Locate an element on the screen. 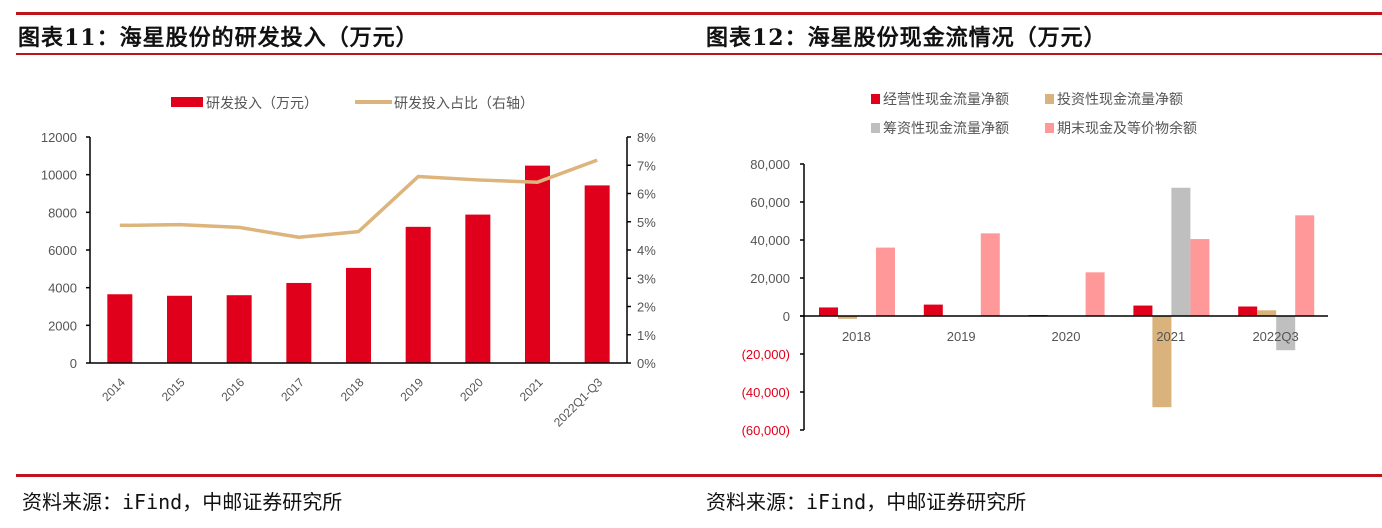 This screenshot has width=1382, height=528. x-axis-tick-label: 2022Q1-Q3 is located at coordinates (578, 402).